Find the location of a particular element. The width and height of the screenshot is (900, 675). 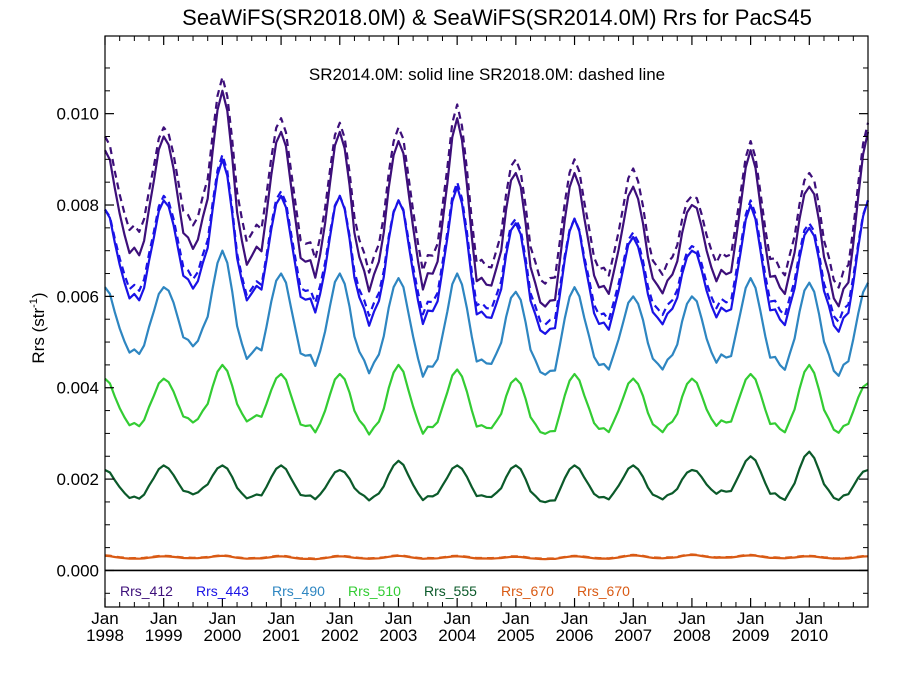

legend-entry: Rrs_555 is located at coordinates (450, 591).